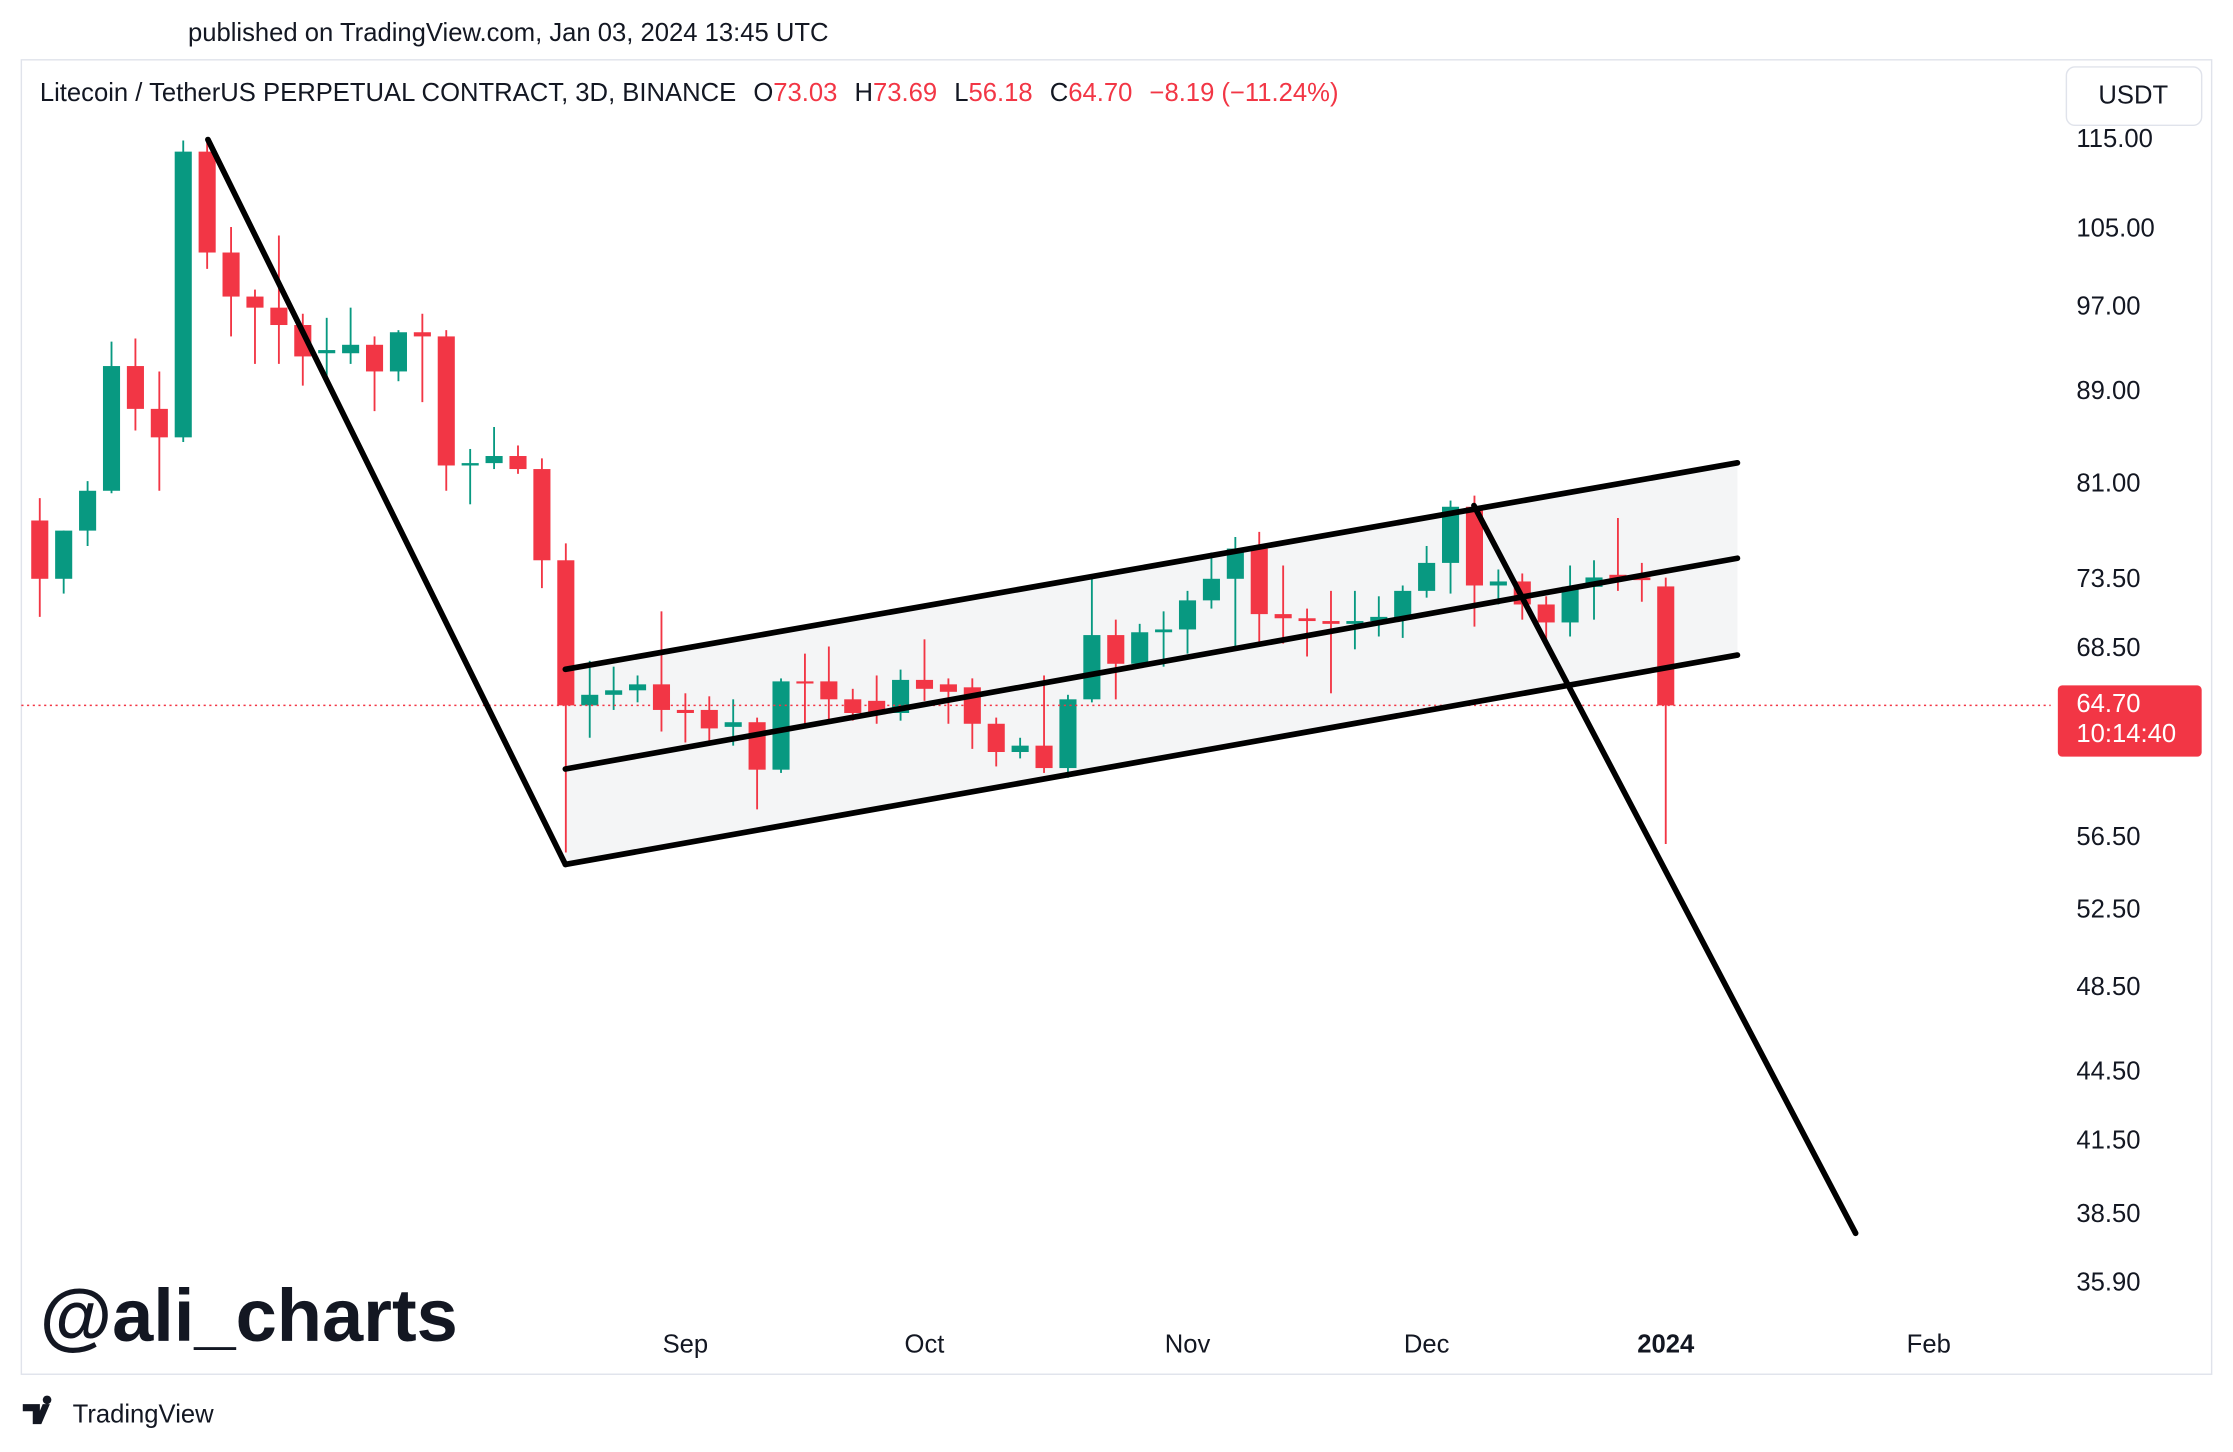 The width and height of the screenshot is (2233, 1452). I want to click on legend-label: O, so click(763, 93).